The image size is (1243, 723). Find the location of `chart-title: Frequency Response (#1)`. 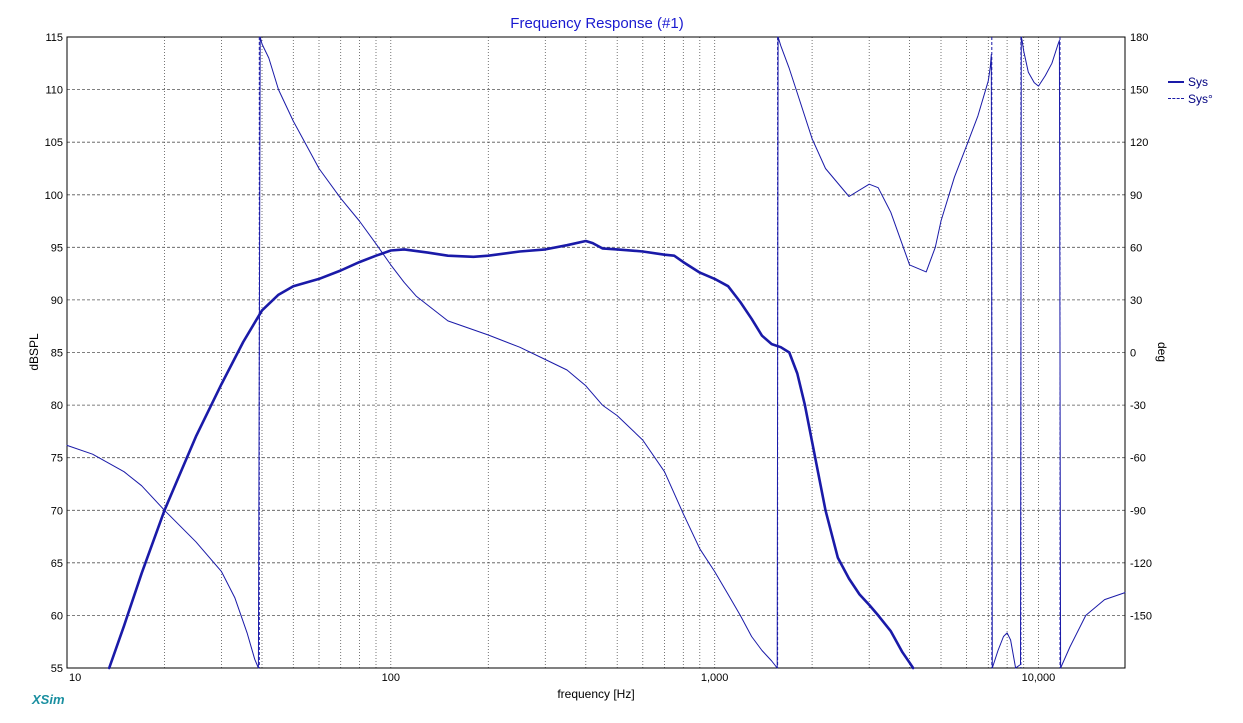

chart-title: Frequency Response (#1) is located at coordinates (596, 23).